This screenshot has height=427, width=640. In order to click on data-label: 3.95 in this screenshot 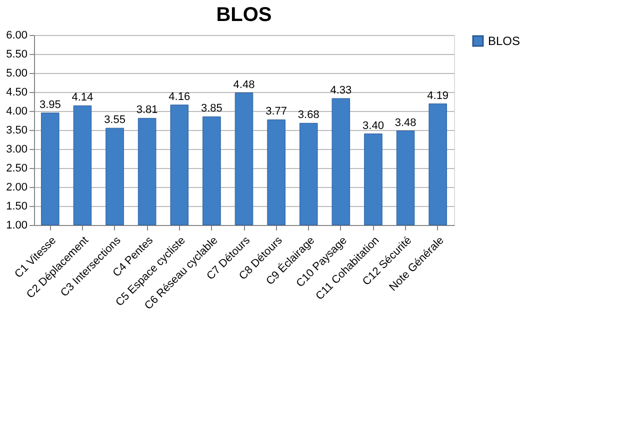, I will do `click(50, 104)`.